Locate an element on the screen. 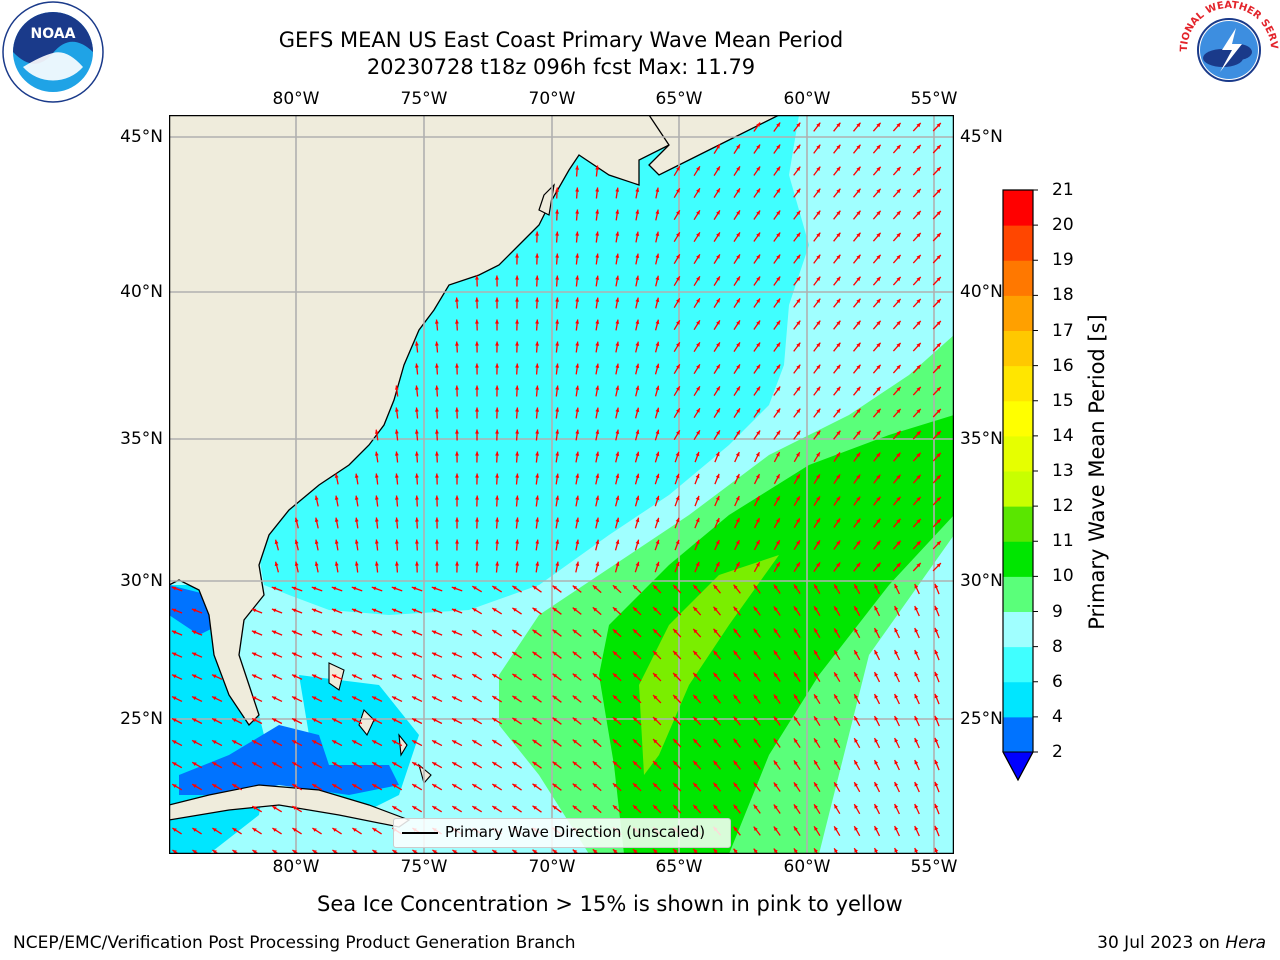  lat-tick-right: 35°N is located at coordinates (981, 439).